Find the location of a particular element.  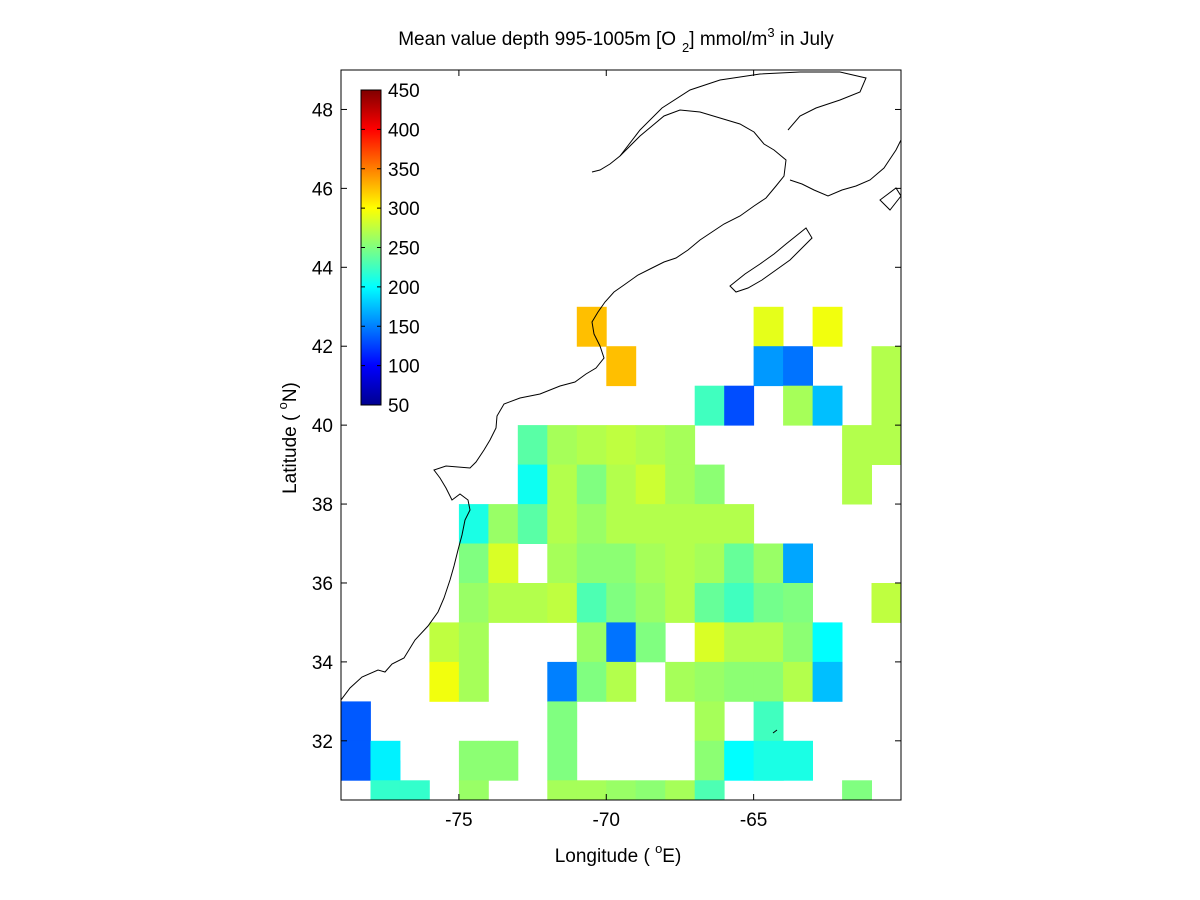

x-axis-label: Longitude ( oE) is located at coordinates (618, 854).